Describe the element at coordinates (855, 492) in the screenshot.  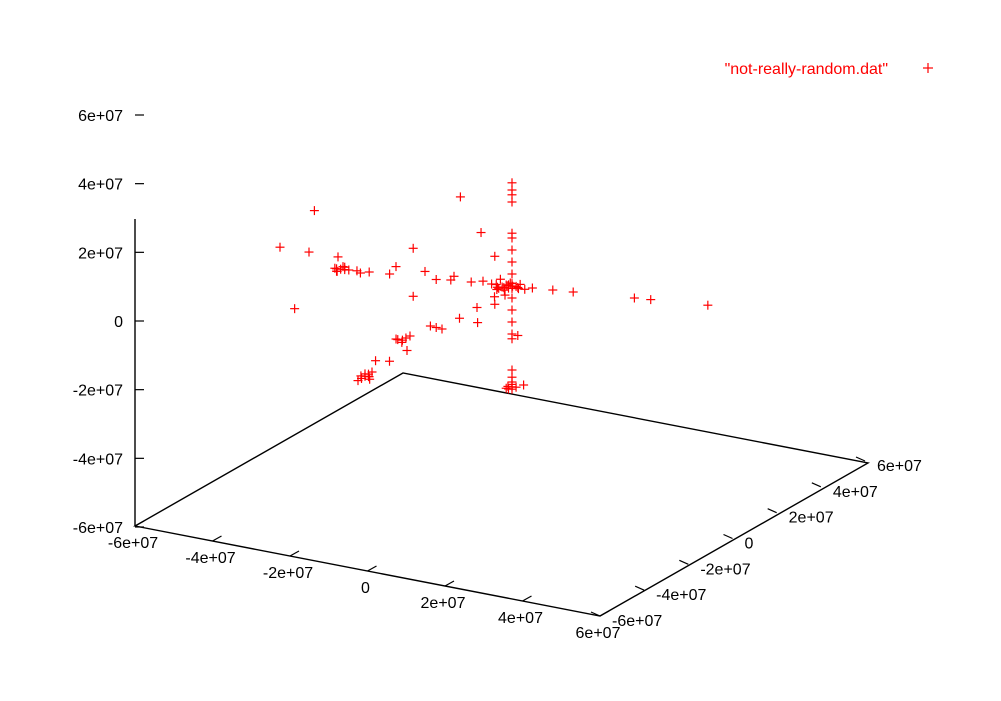
I see `y-tick-label: 4e+07` at that location.